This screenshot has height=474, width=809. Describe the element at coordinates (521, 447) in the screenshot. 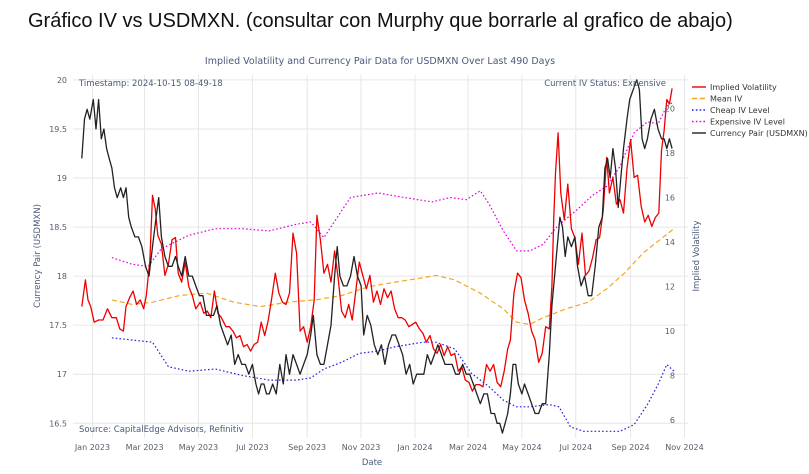

I see `x-tick-label: May 2024` at that location.